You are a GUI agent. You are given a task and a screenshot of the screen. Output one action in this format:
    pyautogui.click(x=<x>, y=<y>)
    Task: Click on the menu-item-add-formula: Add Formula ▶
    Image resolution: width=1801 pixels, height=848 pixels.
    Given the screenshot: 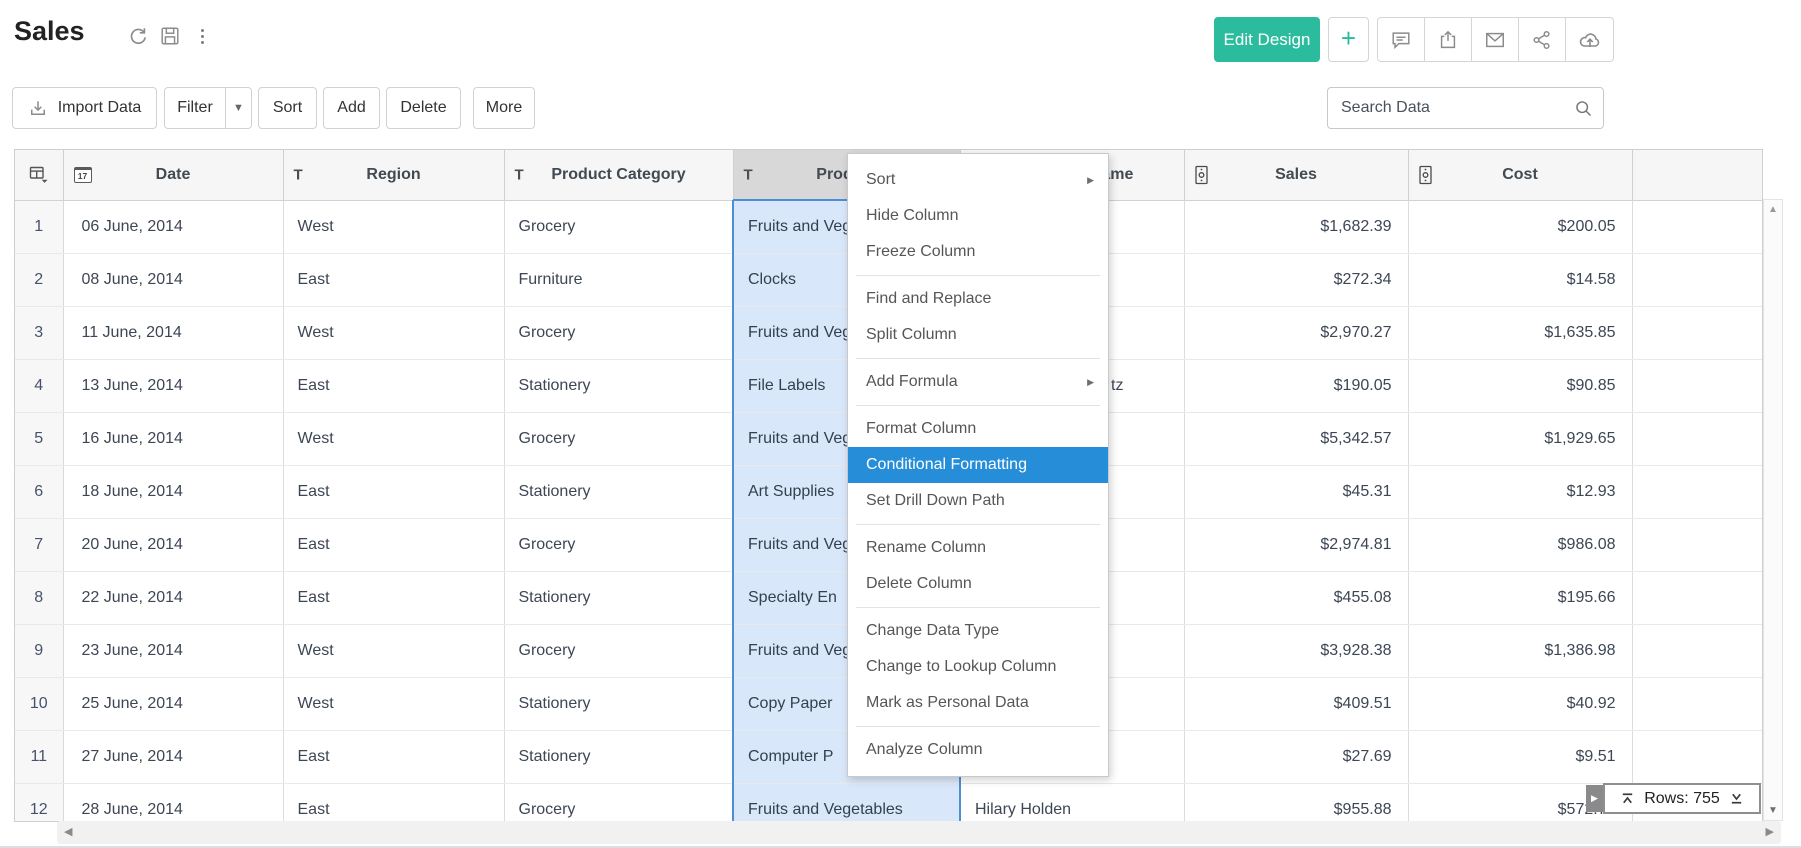 What is the action you would take?
    pyautogui.click(x=978, y=382)
    